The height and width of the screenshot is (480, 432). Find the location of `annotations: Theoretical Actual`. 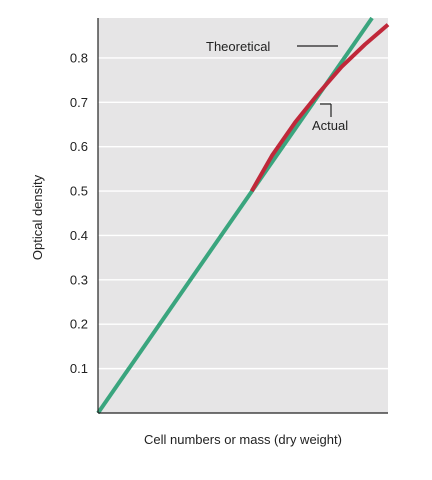

annotations: Theoretical Actual is located at coordinates (277, 86).